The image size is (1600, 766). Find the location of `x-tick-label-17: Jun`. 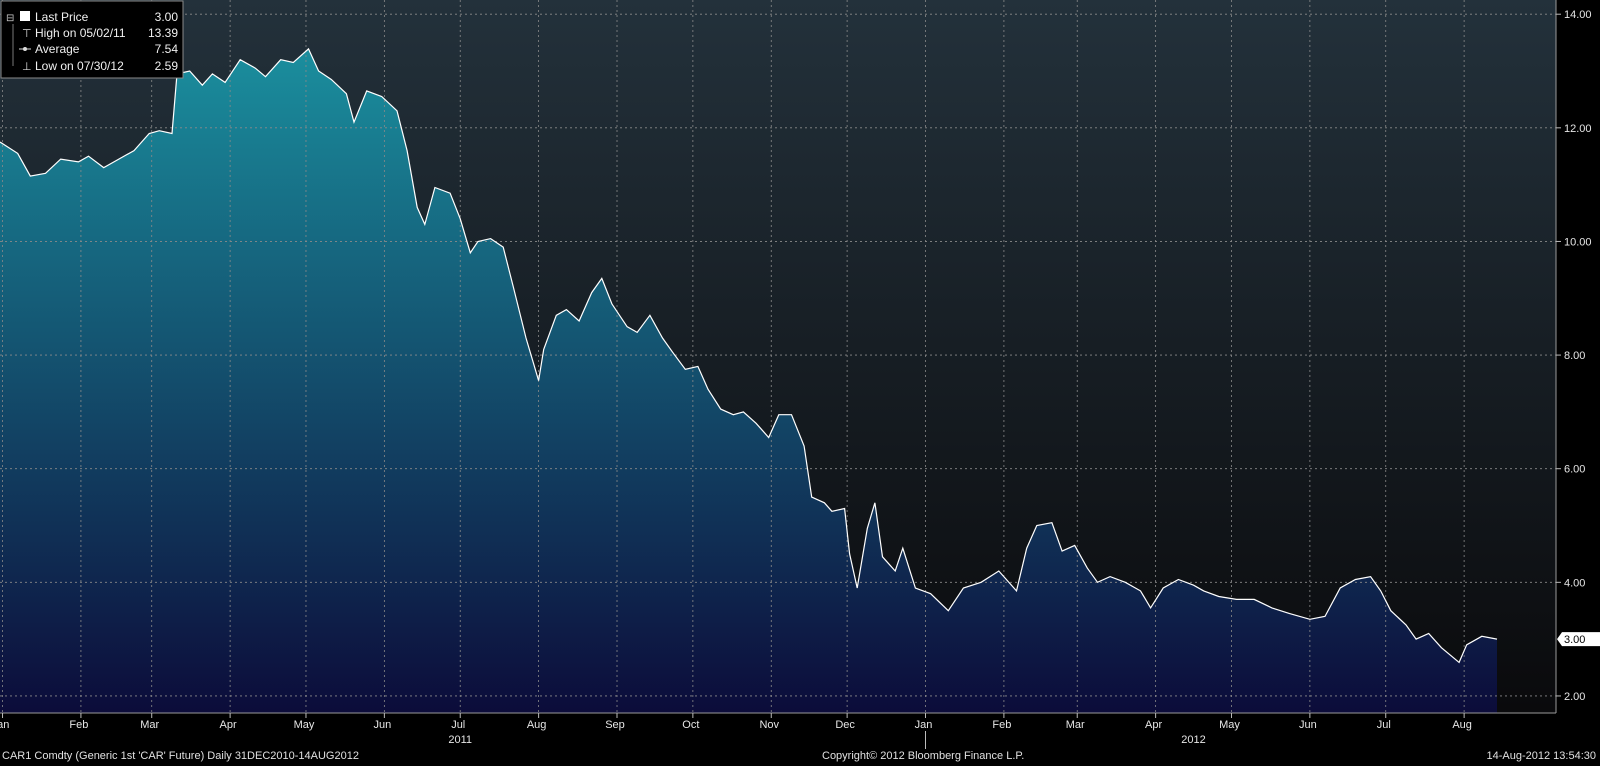

x-tick-label-17: Jun is located at coordinates (1308, 725).